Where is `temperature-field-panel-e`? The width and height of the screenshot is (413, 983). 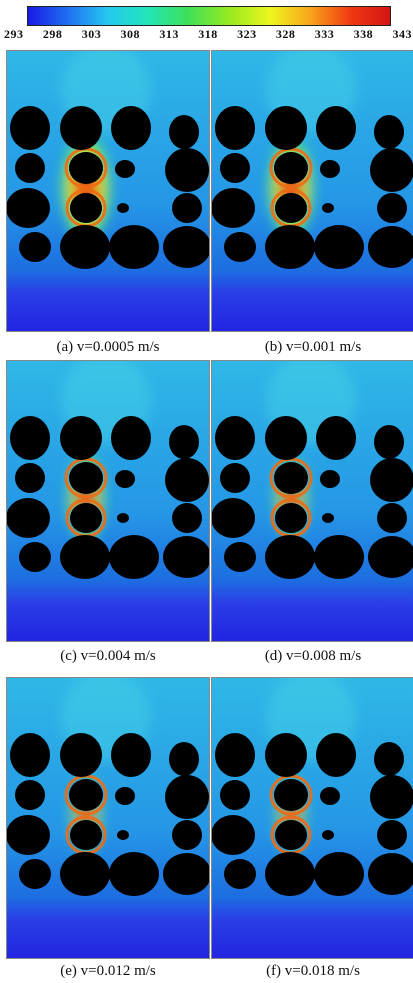
temperature-field-panel-e is located at coordinates (108, 818).